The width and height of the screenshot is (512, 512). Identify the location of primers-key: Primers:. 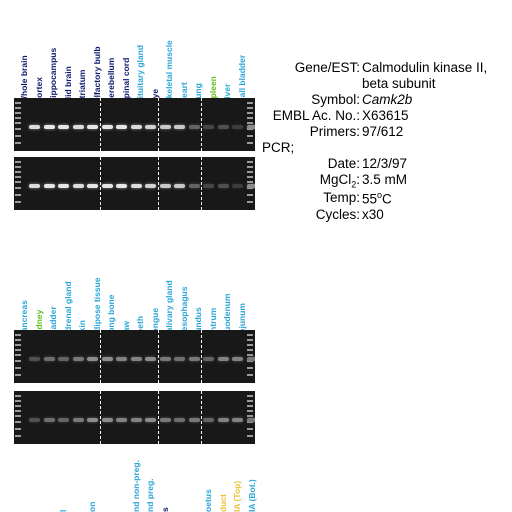
(334, 131).